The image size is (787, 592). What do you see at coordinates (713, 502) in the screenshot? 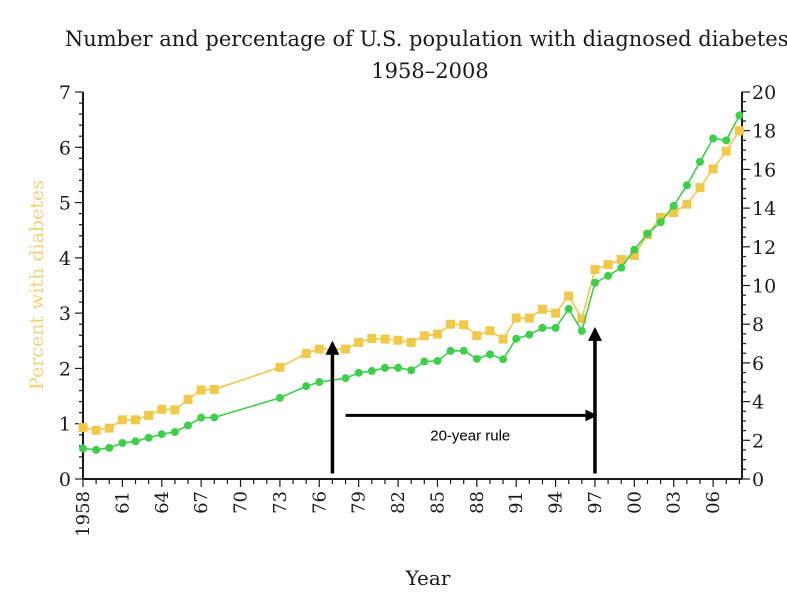
I see `x-tick-label: 06` at bounding box center [713, 502].